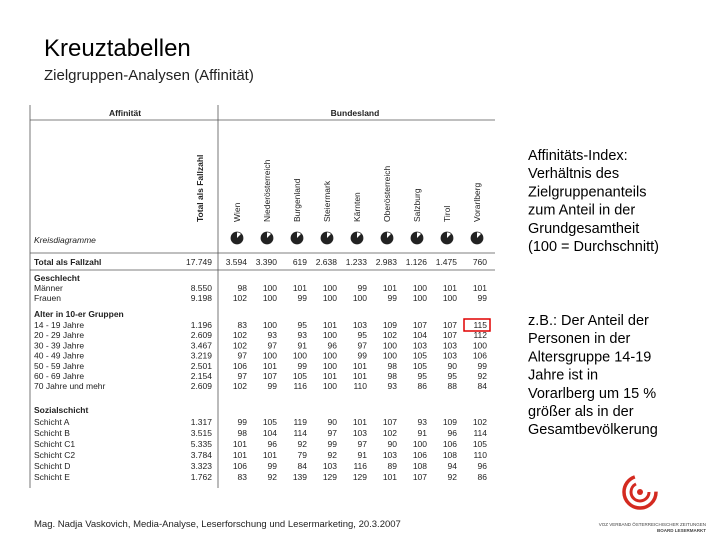 Image resolution: width=720 pixels, height=540 pixels. Describe the element at coordinates (447, 262) in the screenshot. I see `cell: 1.475` at that location.